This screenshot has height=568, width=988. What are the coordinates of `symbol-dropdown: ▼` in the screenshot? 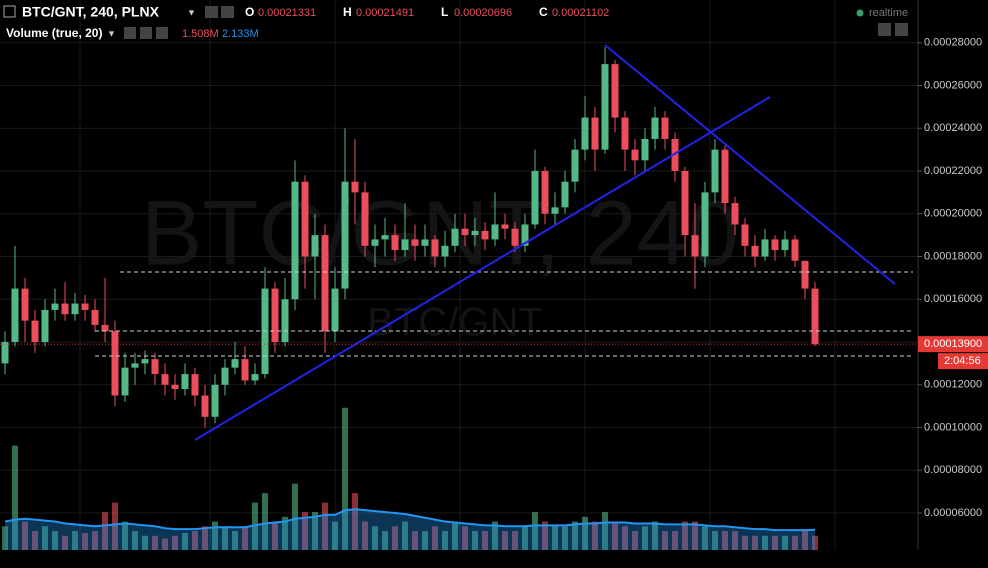 It's located at (191, 12).